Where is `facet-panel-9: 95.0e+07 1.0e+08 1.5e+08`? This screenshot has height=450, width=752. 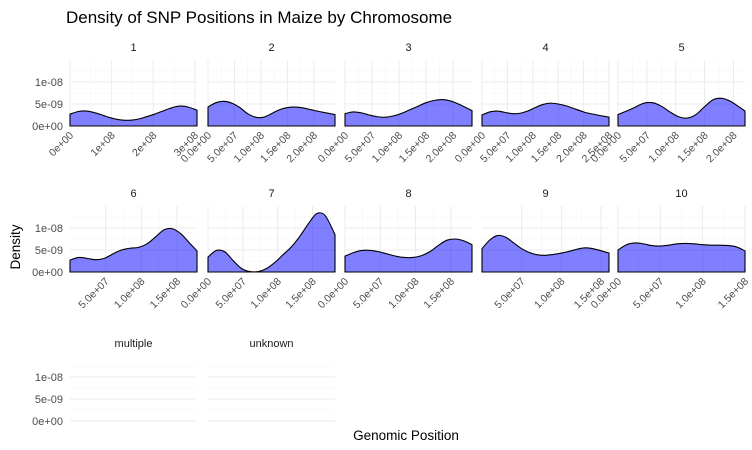
facet-panel-9: 95.0e+07 1.0e+08 1.5e+08 is located at coordinates (545, 250).